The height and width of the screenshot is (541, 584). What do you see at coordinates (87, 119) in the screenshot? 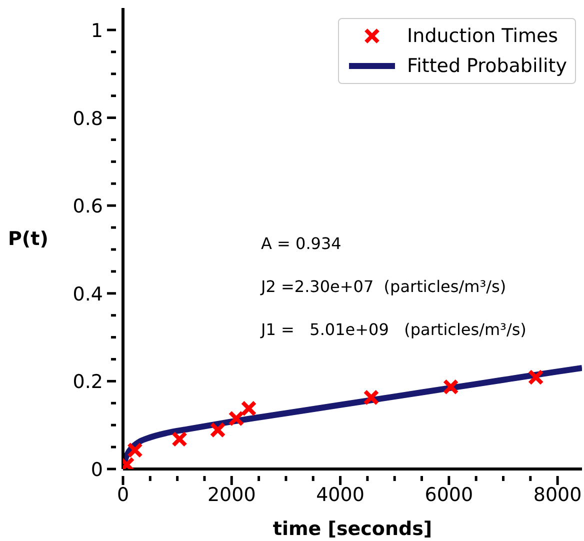
I see `y-tick-label: 0.8` at bounding box center [87, 119].